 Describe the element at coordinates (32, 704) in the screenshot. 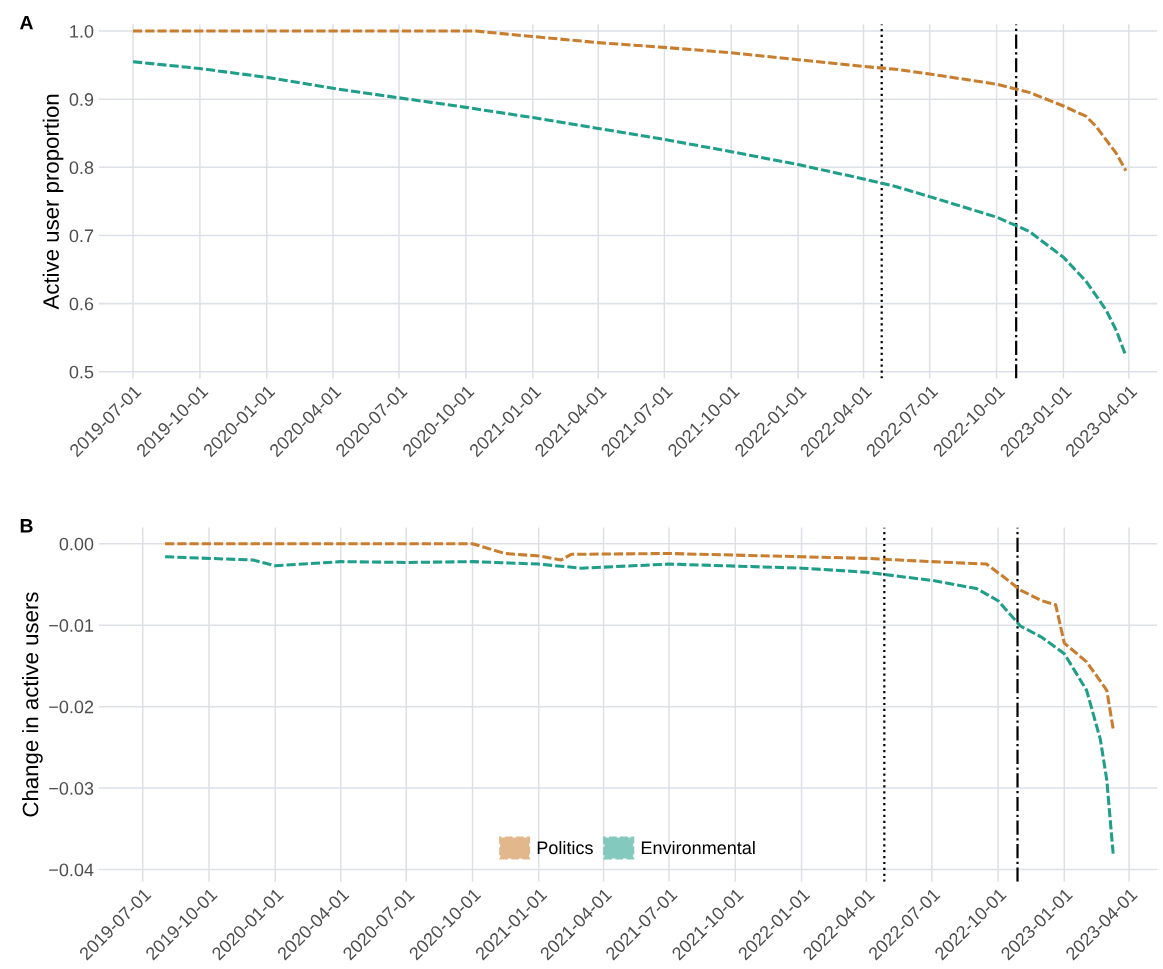

I see `y-axis-title: Change in active users` at that location.